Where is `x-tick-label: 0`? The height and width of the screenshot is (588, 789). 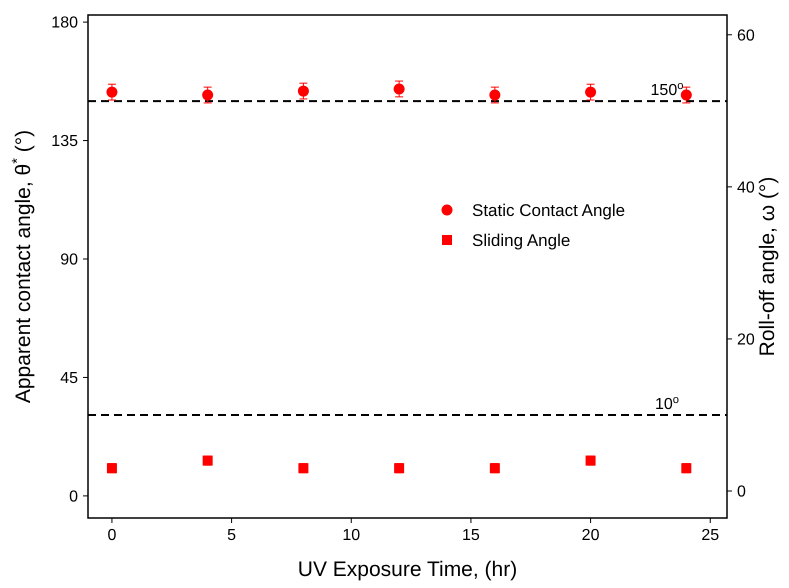 x-tick-label: 0 is located at coordinates (111, 535).